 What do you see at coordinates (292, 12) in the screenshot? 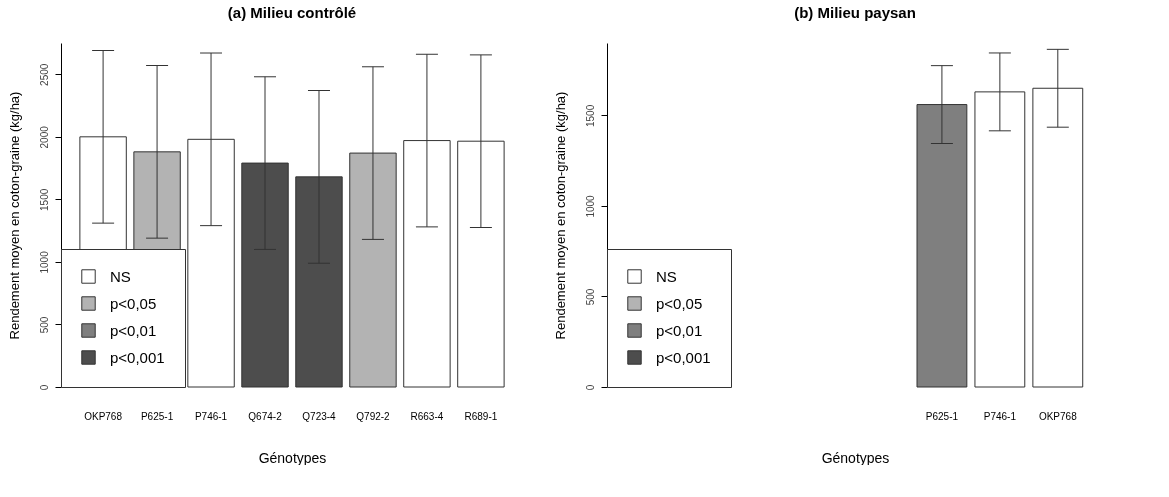
I see `chart-title: (a) Milieu contrôlé` at bounding box center [292, 12].